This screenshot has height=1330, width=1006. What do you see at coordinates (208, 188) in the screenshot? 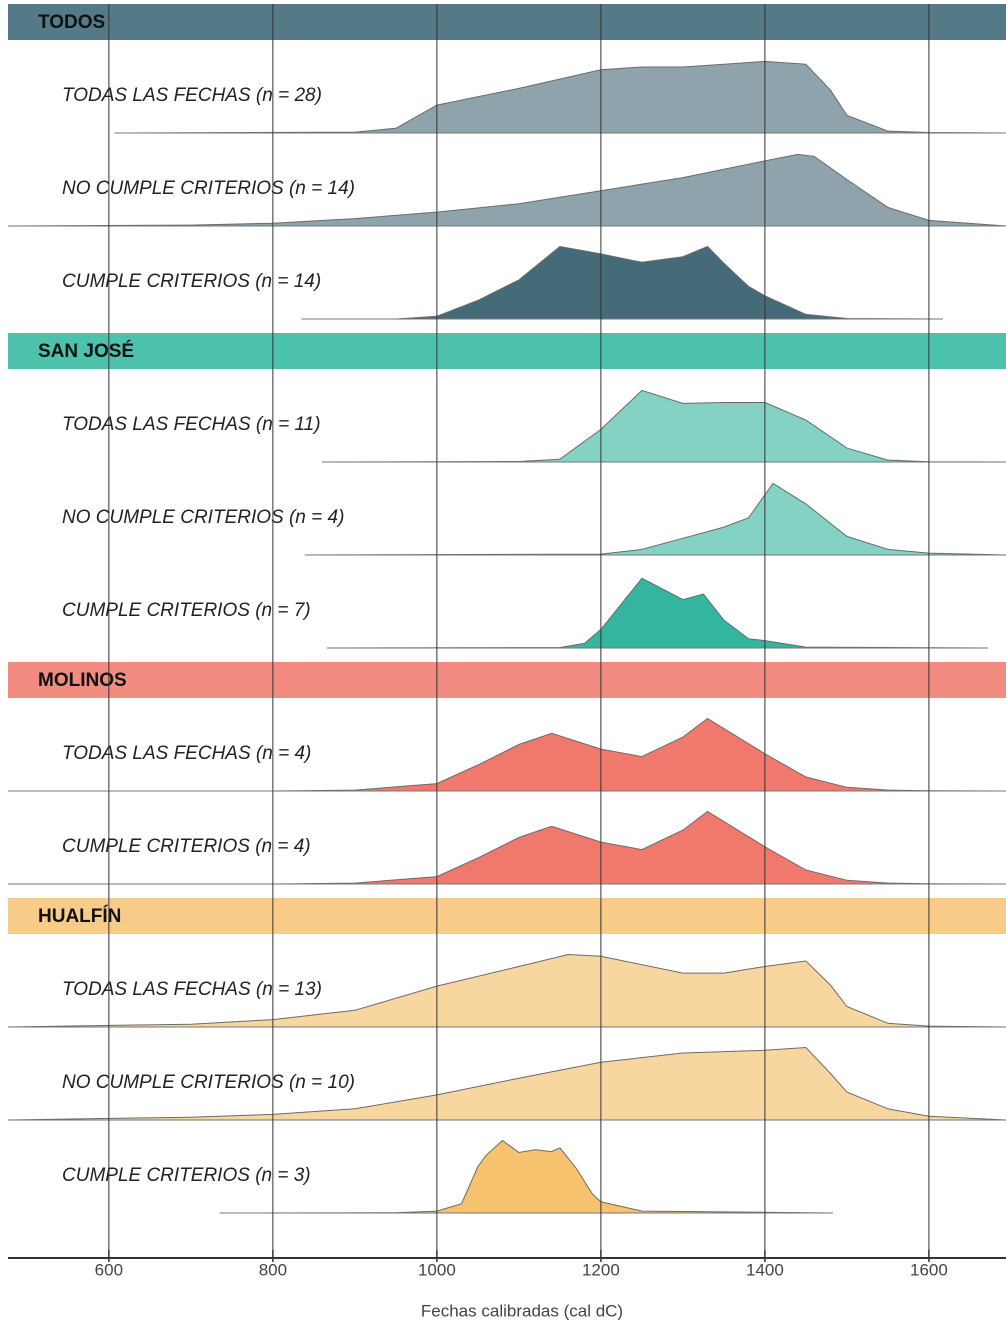
I see `row-label: NO CUMPLE CRITERIOS (n = 14)` at bounding box center [208, 188].